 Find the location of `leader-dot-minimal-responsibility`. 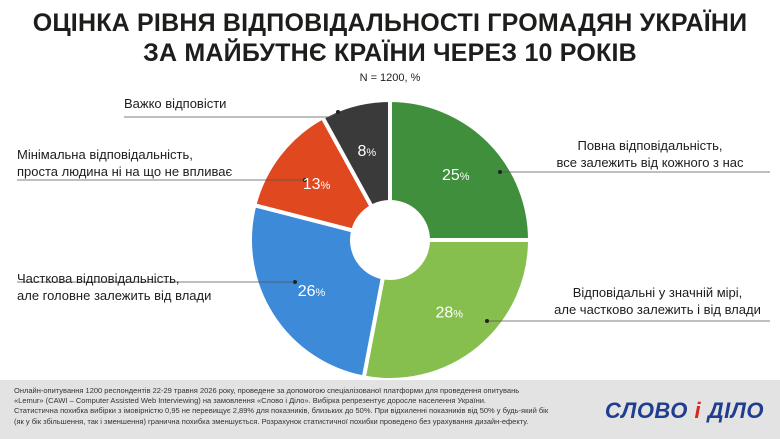

leader-dot-minimal-responsibility is located at coordinates (305, 180).